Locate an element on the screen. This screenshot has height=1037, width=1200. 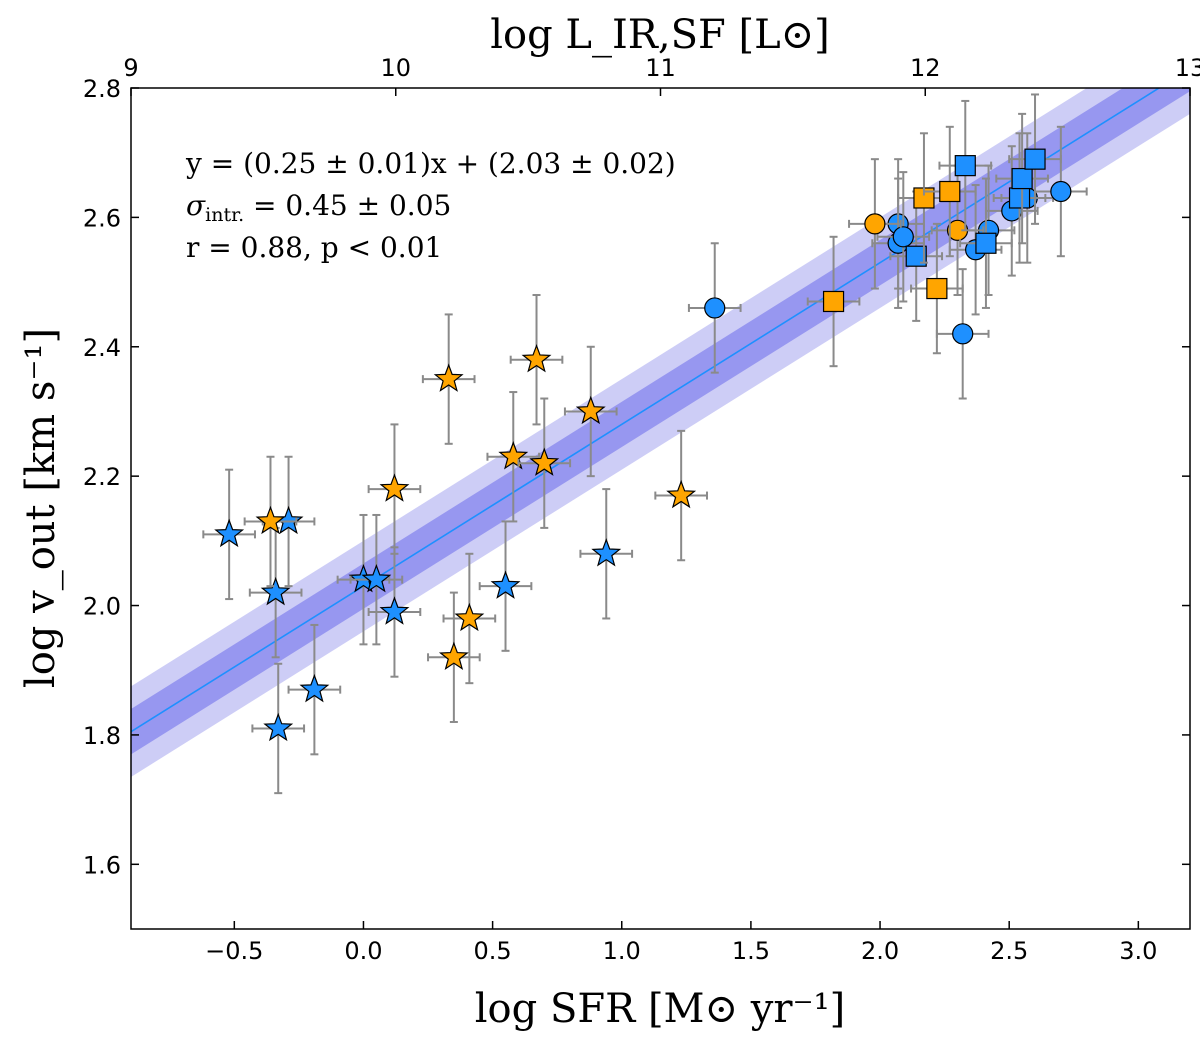
x-tick-label: 0.5 is located at coordinates (493, 951).